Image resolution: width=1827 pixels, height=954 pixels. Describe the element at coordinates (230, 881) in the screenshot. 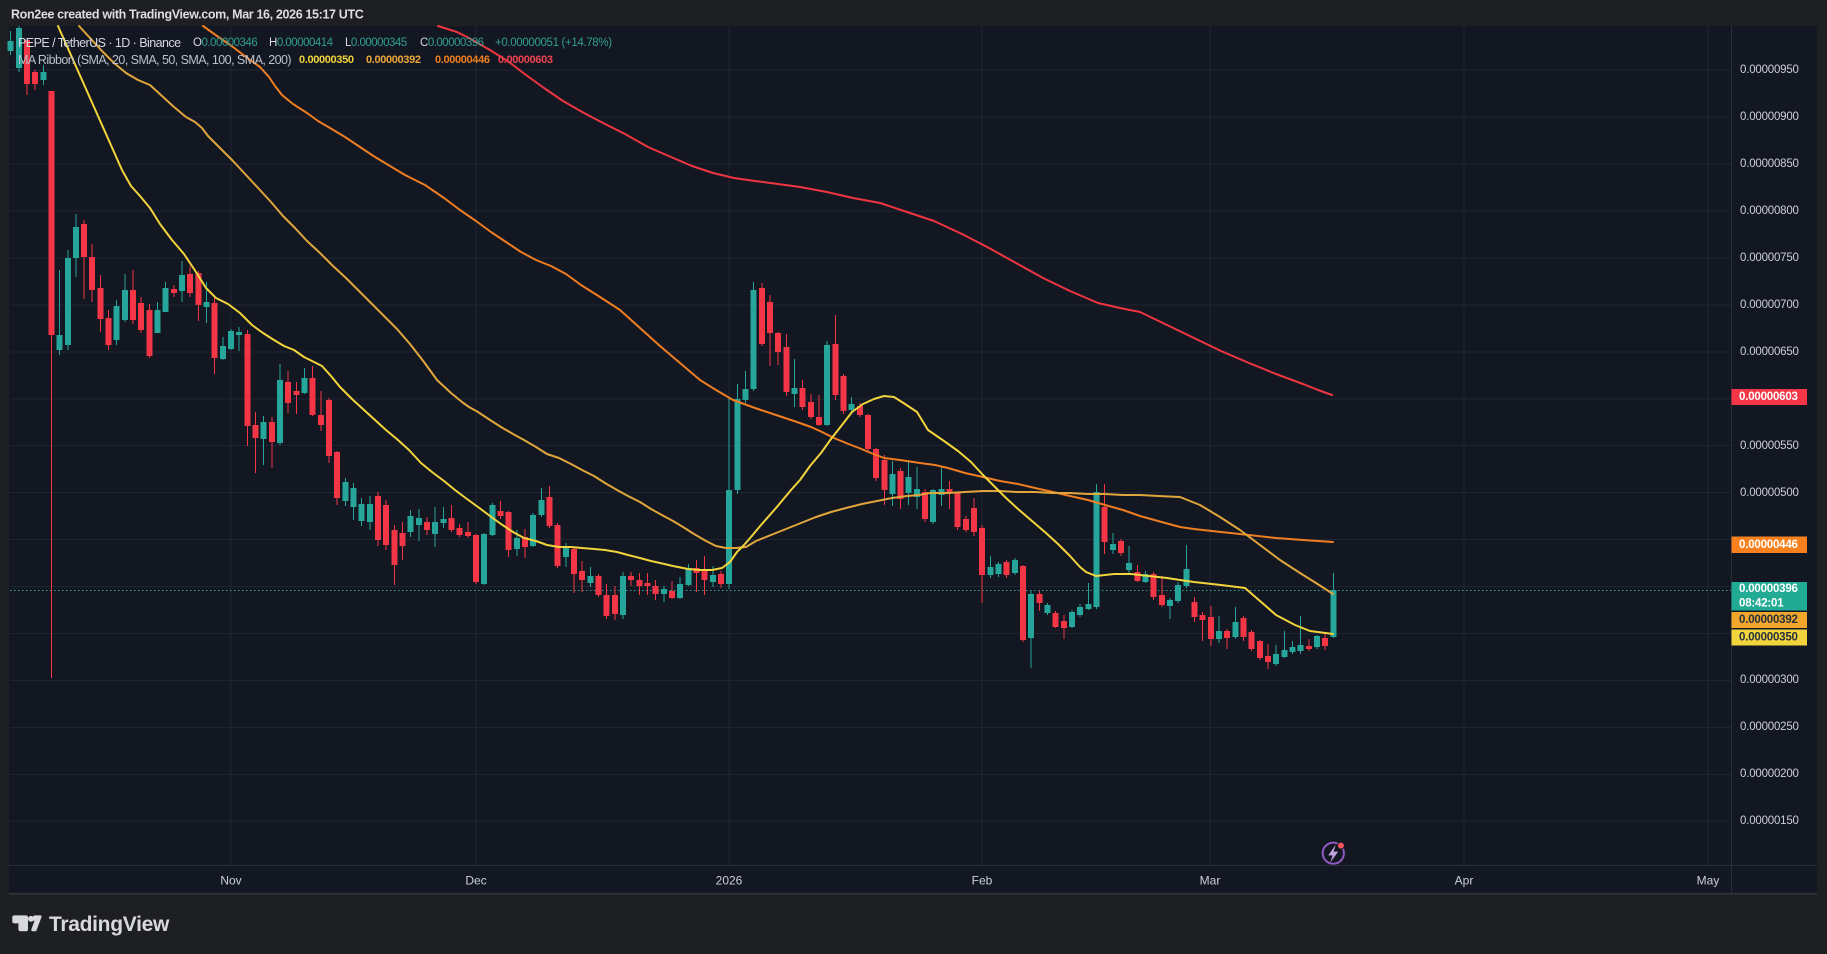

I see `svg-text: Nov` at that location.